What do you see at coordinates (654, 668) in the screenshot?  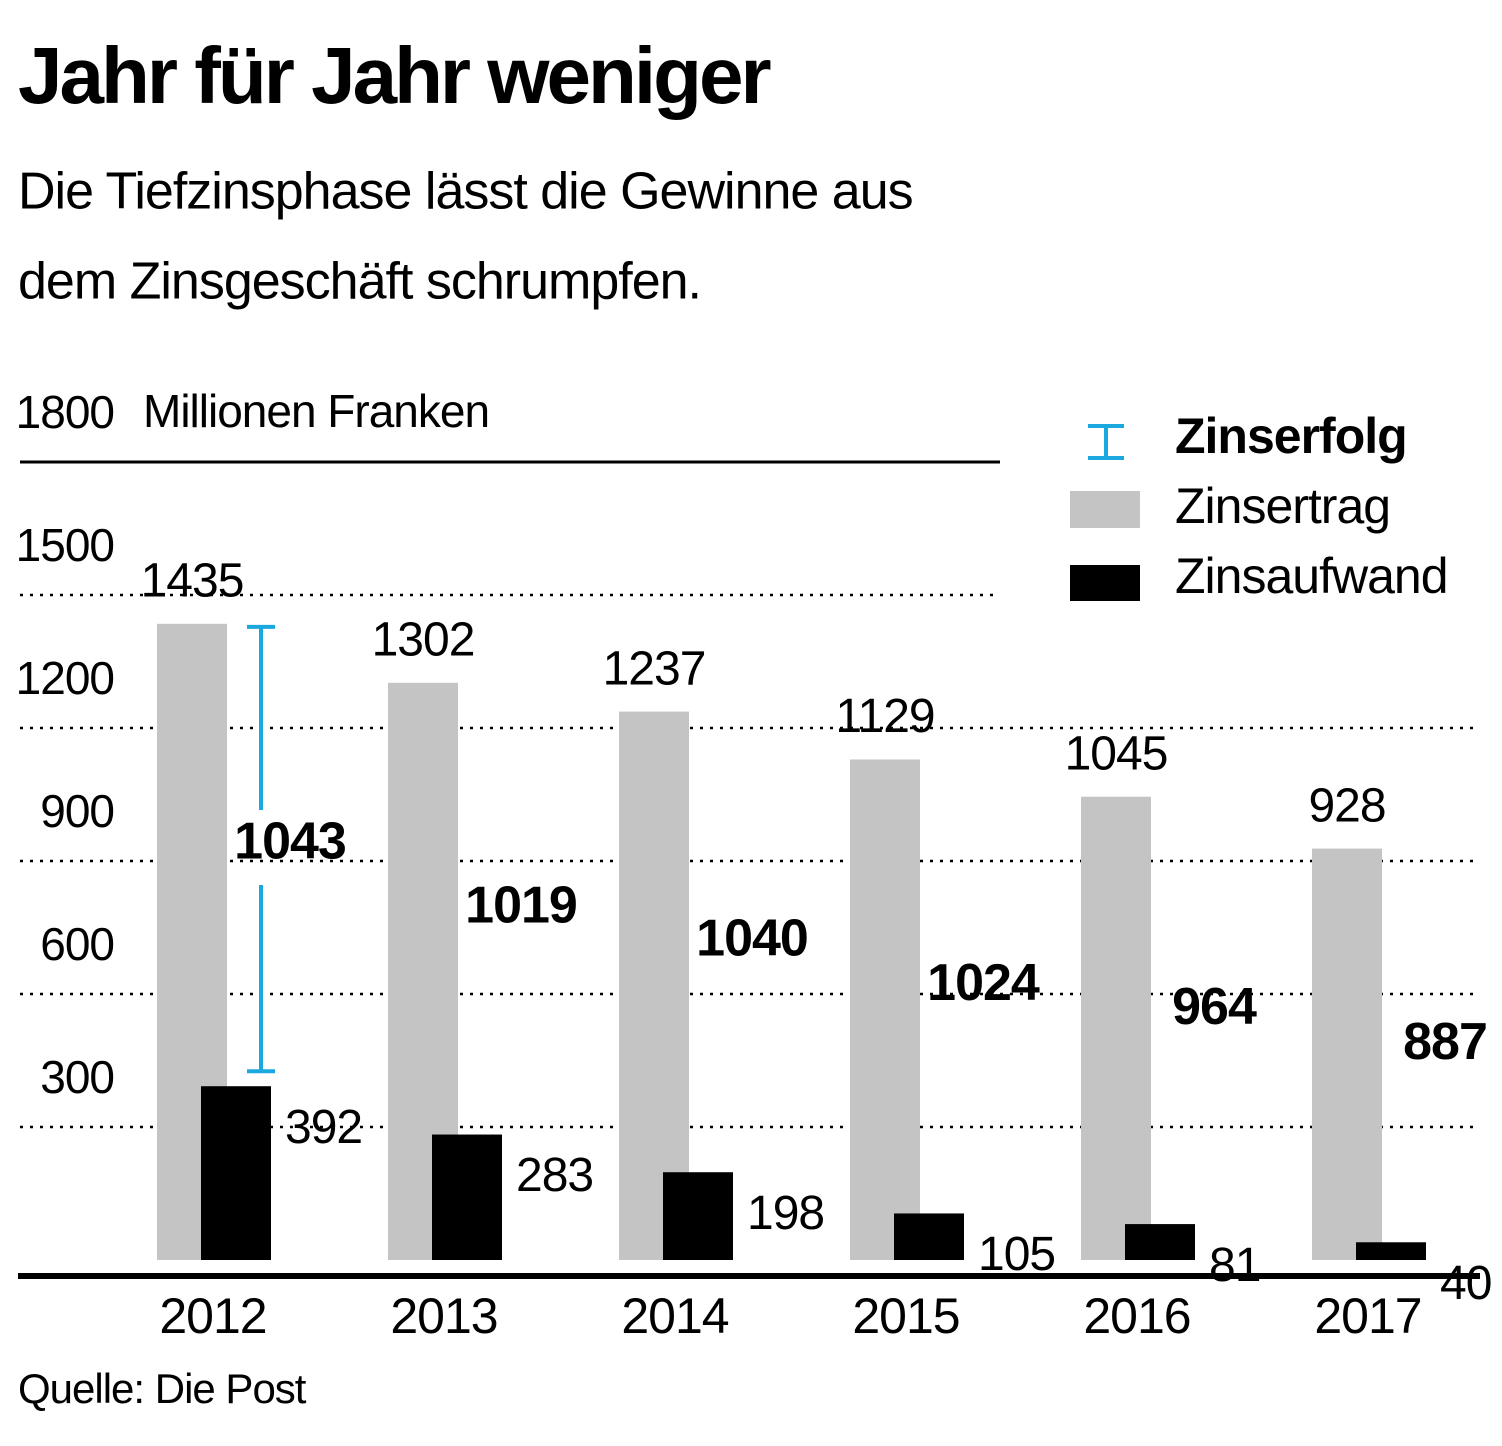 I see `value-label: 1237` at bounding box center [654, 668].